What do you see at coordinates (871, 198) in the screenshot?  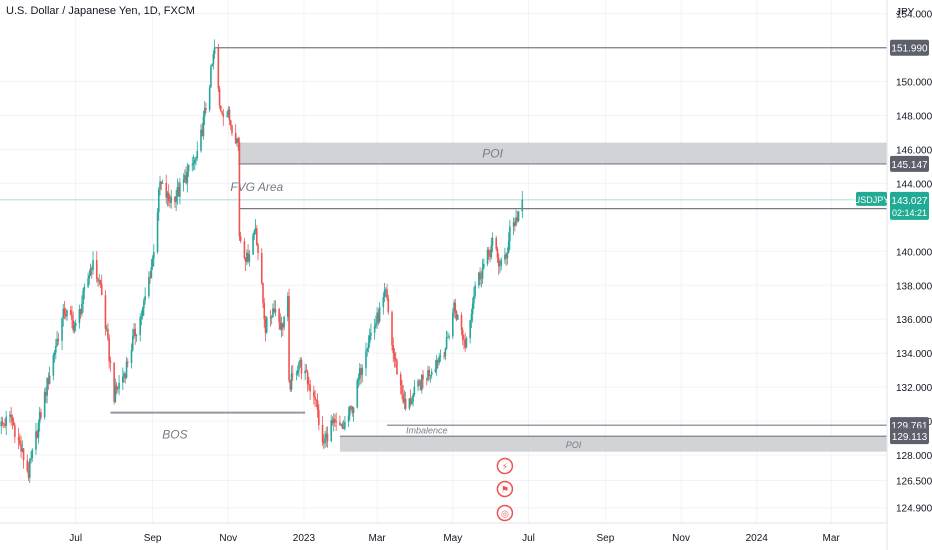 I see `ticker-tag` at bounding box center [871, 198].